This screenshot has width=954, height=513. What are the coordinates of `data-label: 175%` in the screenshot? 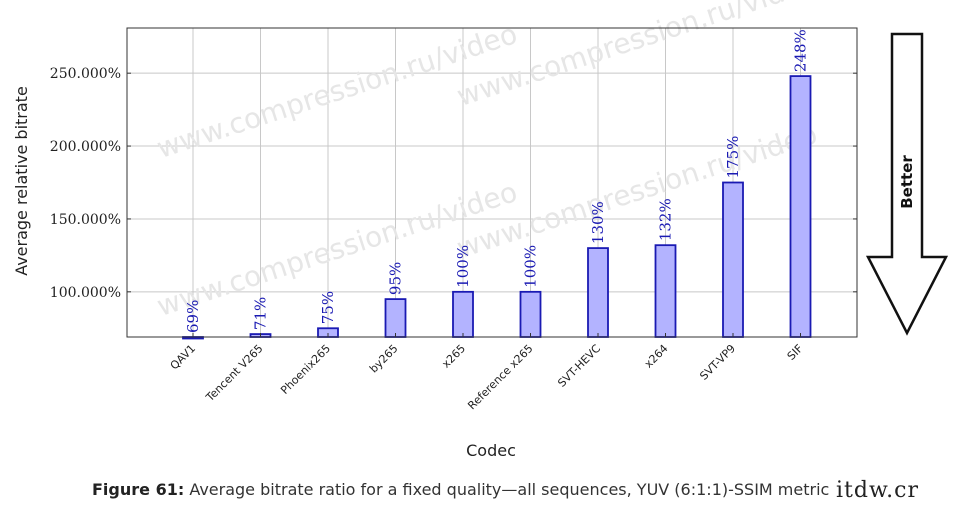 It's located at (733, 157).